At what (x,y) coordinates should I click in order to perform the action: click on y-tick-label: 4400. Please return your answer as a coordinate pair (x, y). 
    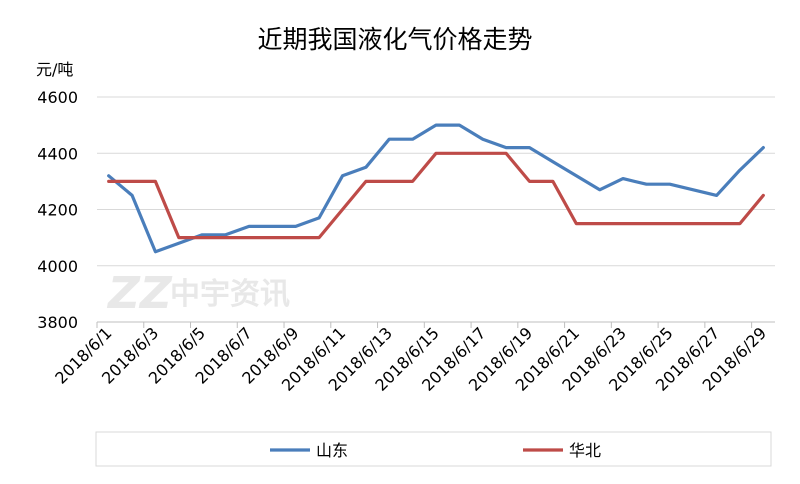
    Looking at the image, I should click on (57, 153).